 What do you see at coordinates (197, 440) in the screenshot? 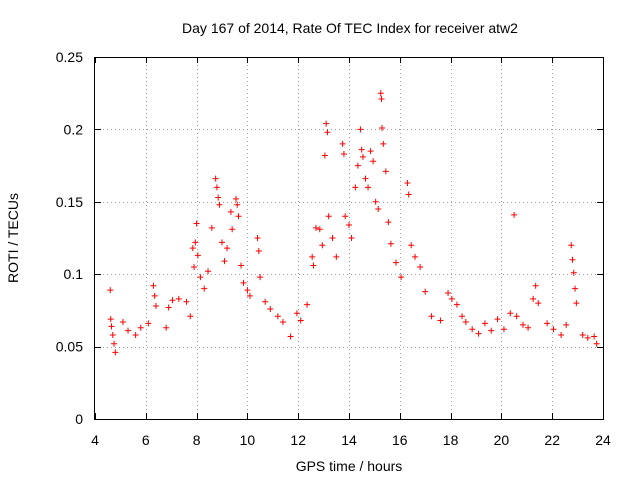
I see `x-tick-label: 8` at bounding box center [197, 440].